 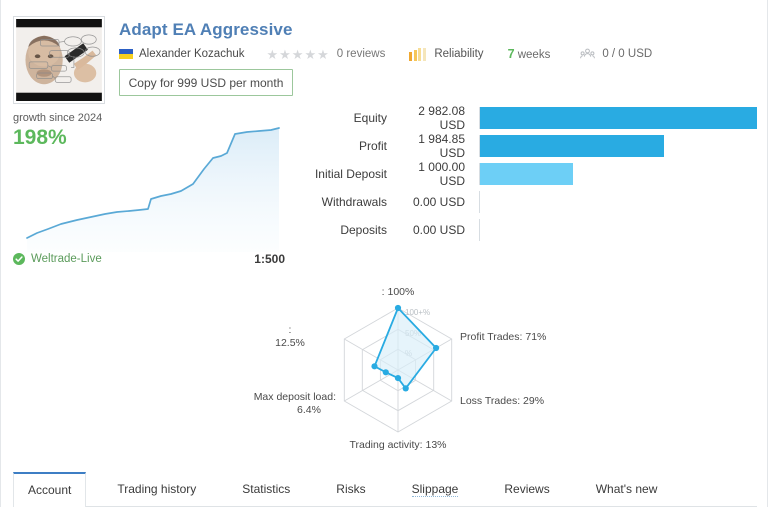 I want to click on radar-label-max-deposit-load-line1: Max deposit load:, so click(x=295, y=397).